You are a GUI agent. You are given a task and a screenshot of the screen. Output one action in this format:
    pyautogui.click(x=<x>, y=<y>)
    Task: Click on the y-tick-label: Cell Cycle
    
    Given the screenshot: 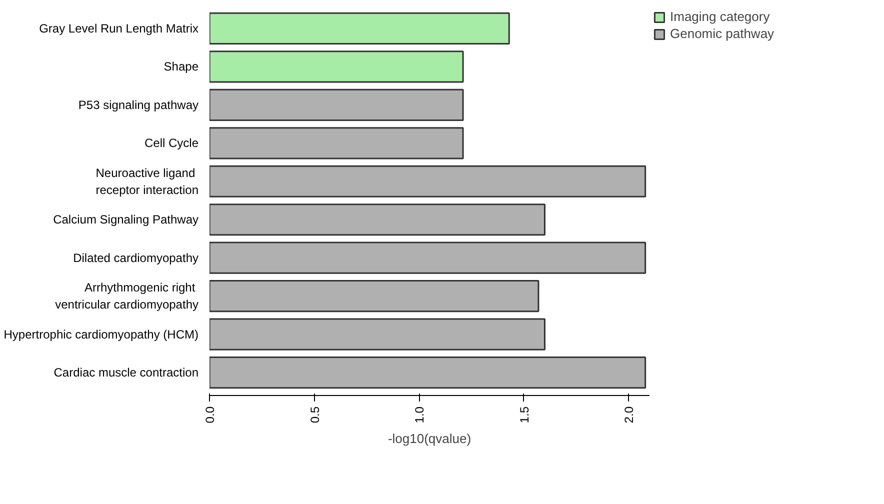 What is the action you would take?
    pyautogui.click(x=171, y=143)
    